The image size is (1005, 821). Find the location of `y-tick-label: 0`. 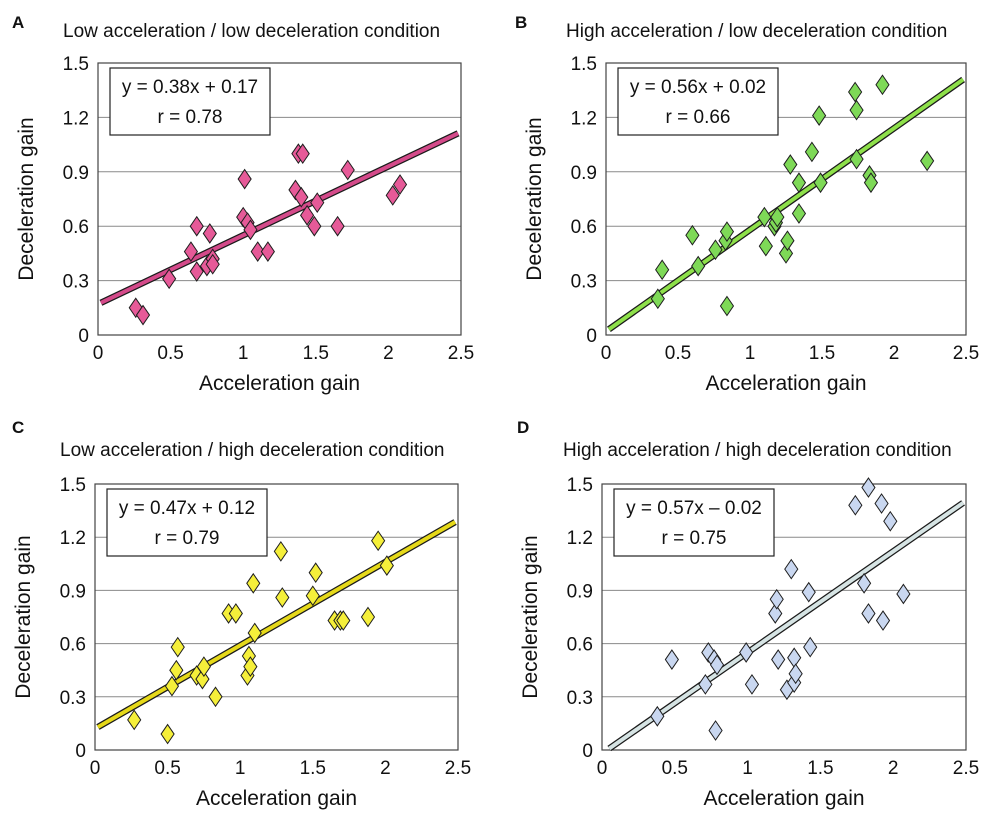

y-tick-label: 0 is located at coordinates (83, 336).